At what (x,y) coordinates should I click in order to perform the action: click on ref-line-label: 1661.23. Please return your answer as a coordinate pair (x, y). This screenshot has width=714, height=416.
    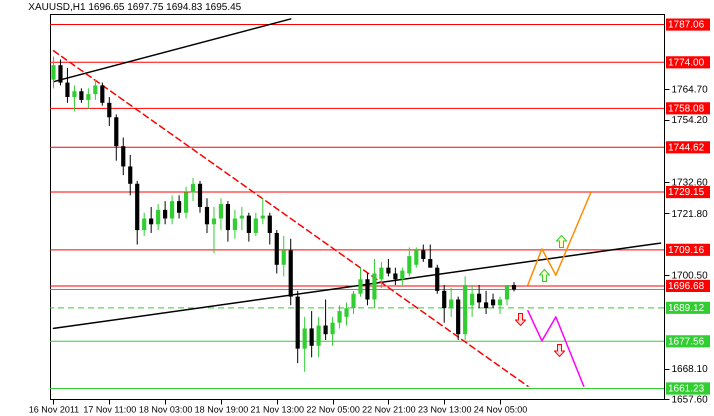
    Looking at the image, I should click on (686, 389).